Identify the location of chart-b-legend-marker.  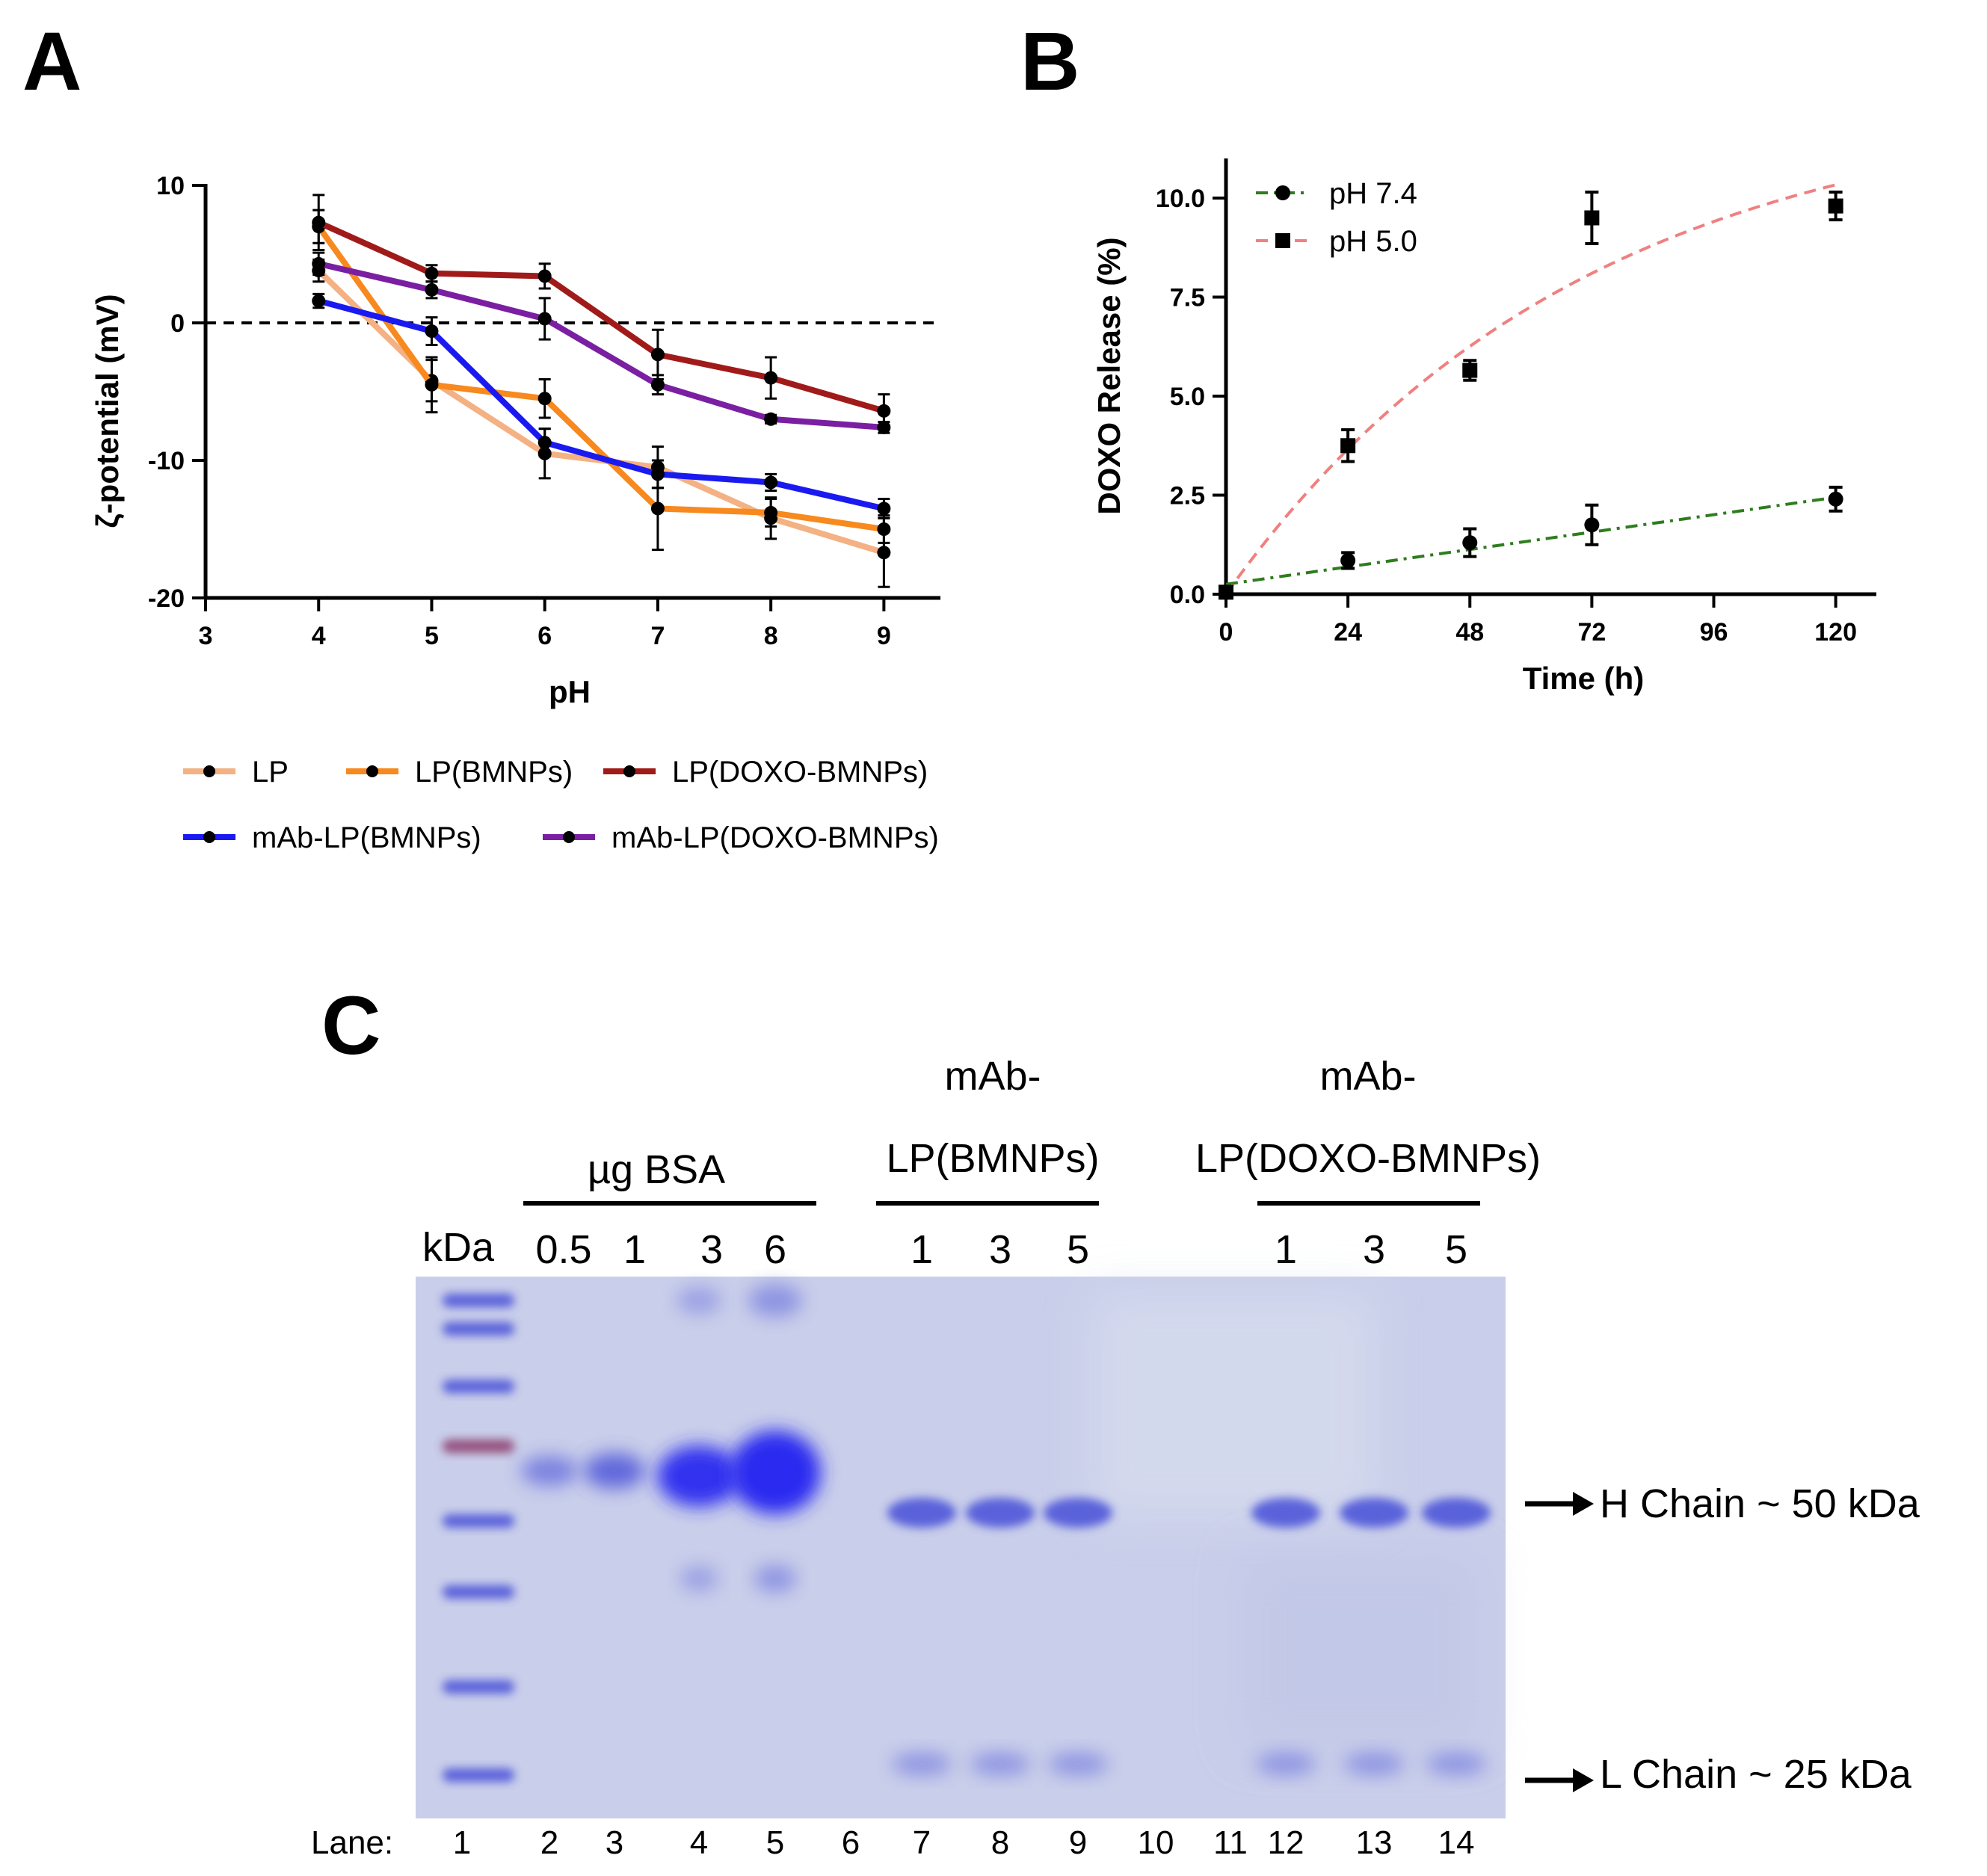
(1282, 192).